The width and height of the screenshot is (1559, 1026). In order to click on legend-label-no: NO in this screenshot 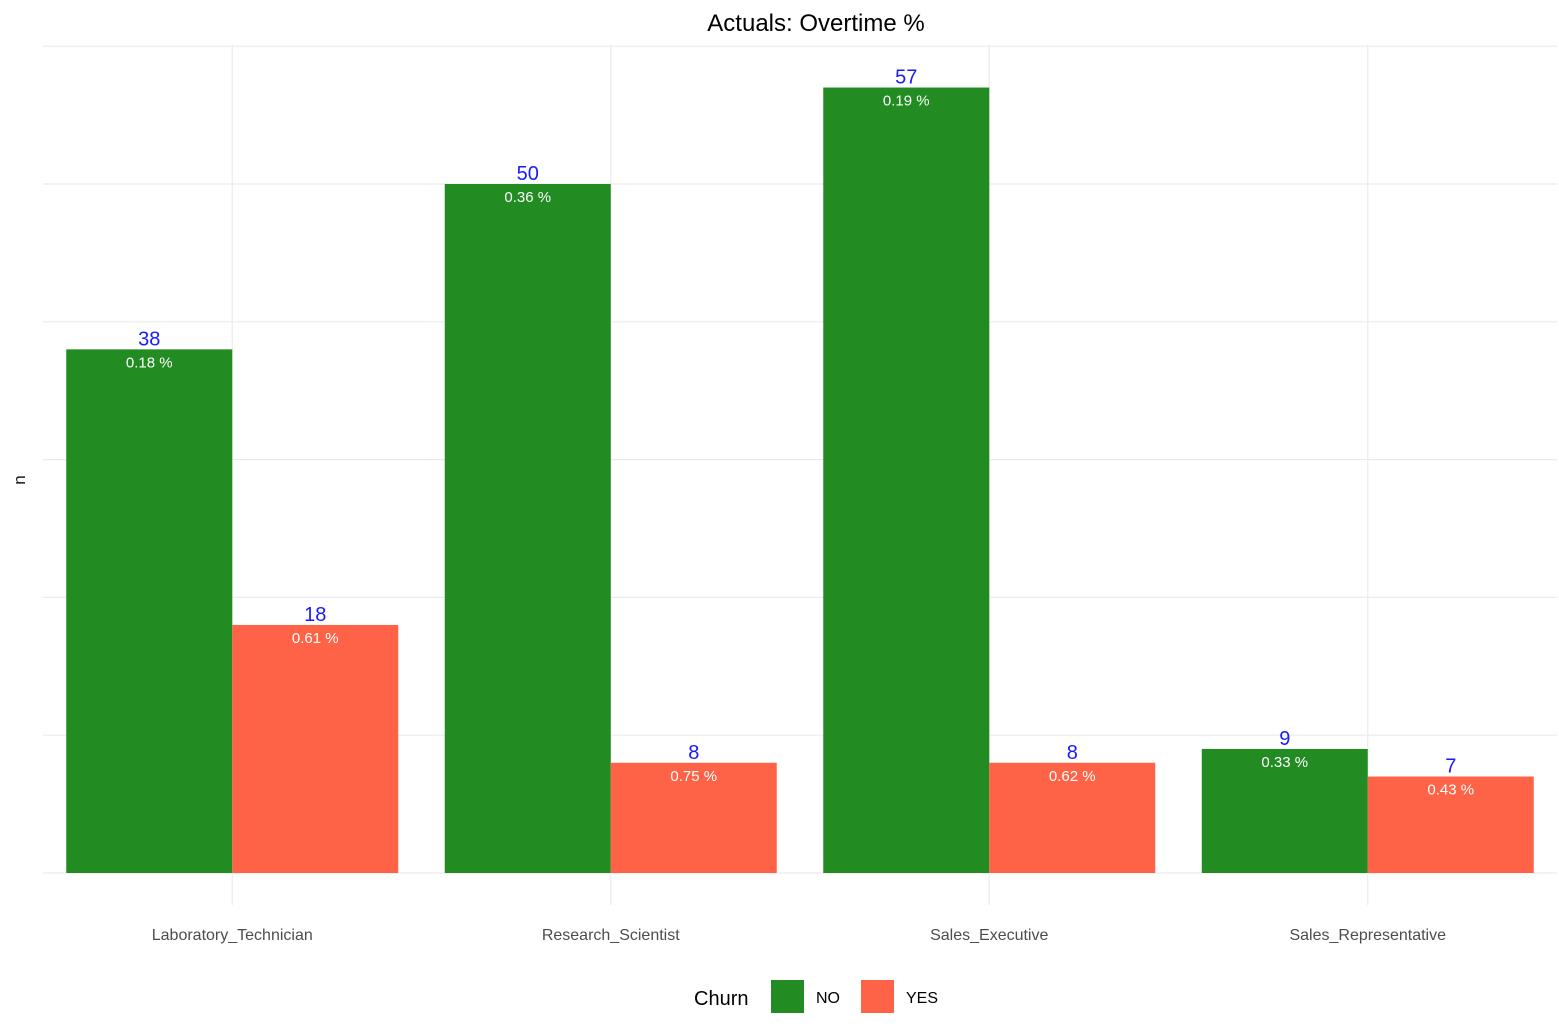, I will do `click(828, 998)`.